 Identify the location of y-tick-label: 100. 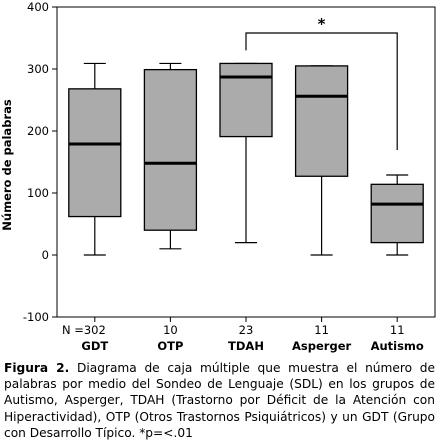
(38, 193).